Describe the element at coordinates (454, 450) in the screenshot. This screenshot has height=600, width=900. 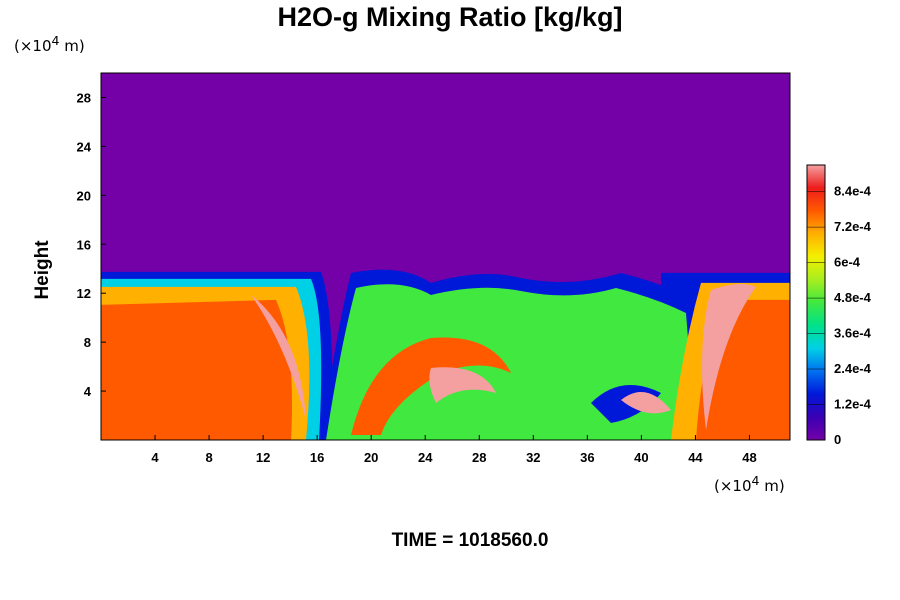
I see `x-axis-ticks: 4 8 12 16 20 24 28 32 36 40 44 48` at that location.